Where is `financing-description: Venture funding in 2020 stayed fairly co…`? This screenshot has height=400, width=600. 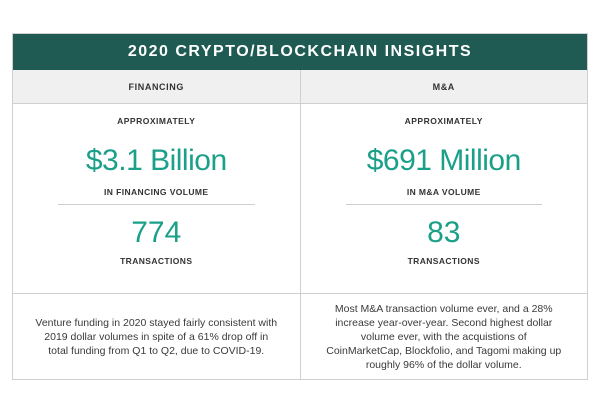 financing-description: Venture funding in 2020 stayed fairly co… is located at coordinates (156, 336).